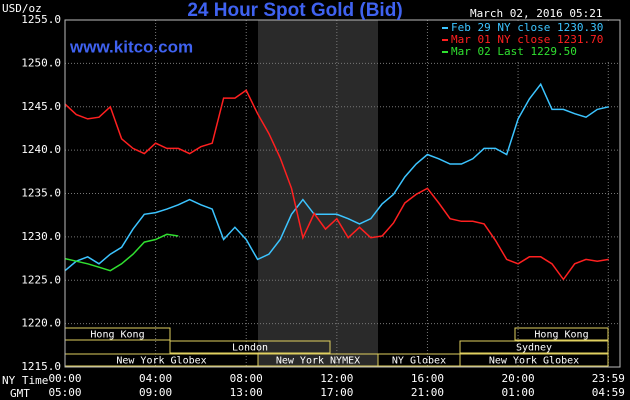 The width and height of the screenshot is (630, 400). I want to click on gmt-tick-label: 01:00, so click(517, 392).